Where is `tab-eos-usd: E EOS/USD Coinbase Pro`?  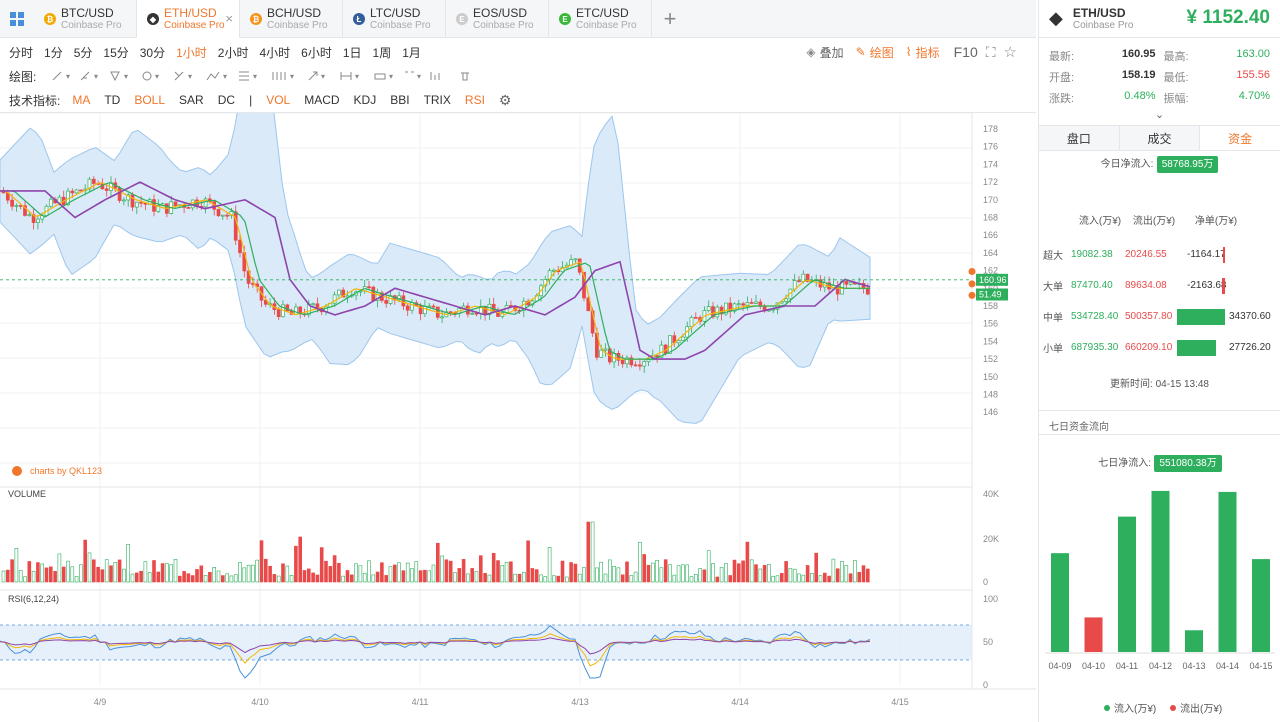 tab-eos-usd: E EOS/USD Coinbase Pro is located at coordinates (497, 19).